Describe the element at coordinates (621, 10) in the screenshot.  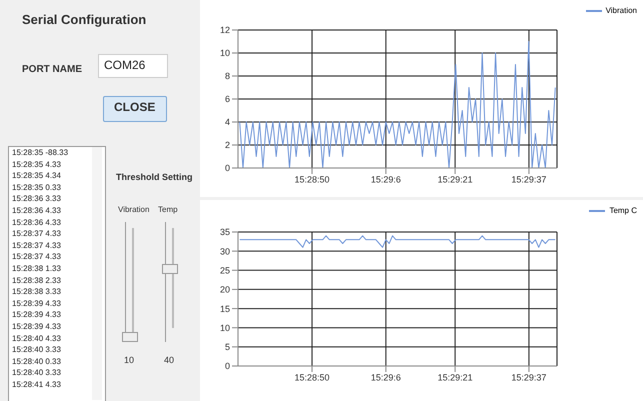
I see `legend-label: Vibration` at that location.